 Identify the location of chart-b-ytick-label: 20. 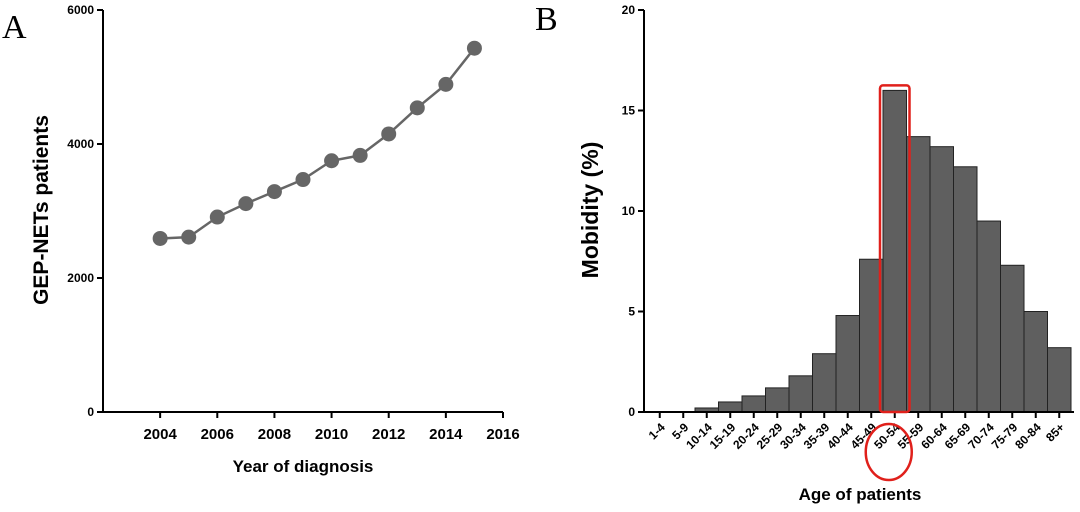
(629, 10).